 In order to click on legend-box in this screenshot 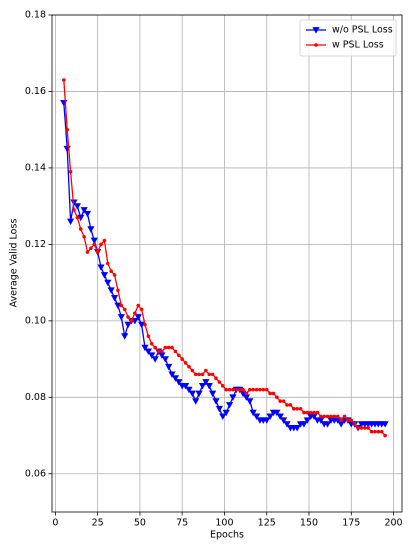, I will do `click(348, 38)`.